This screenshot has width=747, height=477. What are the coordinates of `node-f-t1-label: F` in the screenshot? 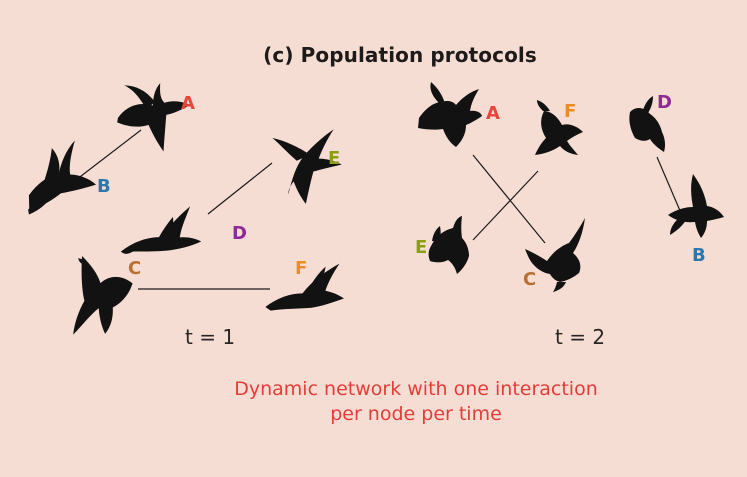 It's located at (301, 268).